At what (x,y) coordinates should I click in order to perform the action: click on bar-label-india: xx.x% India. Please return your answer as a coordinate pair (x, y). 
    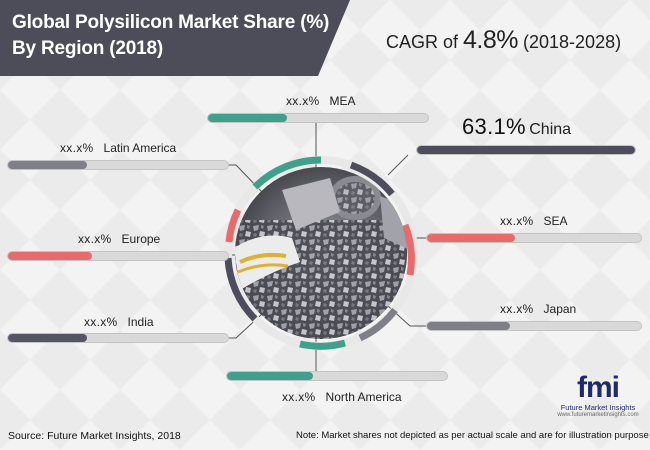
    Looking at the image, I should click on (119, 322).